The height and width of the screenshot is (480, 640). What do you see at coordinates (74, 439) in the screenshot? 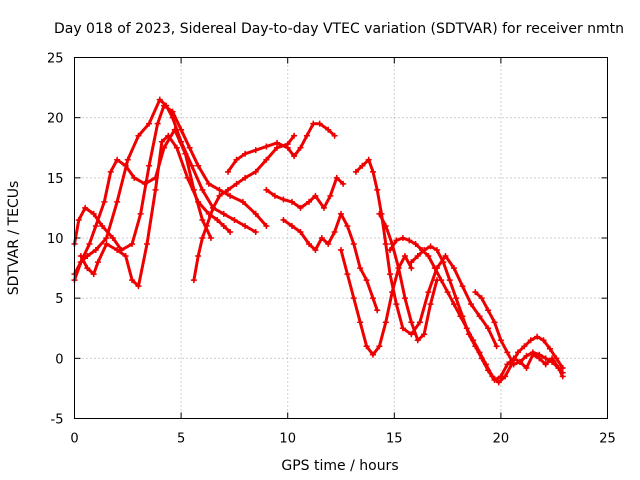
I see `x-tick-label: 0` at bounding box center [74, 439].